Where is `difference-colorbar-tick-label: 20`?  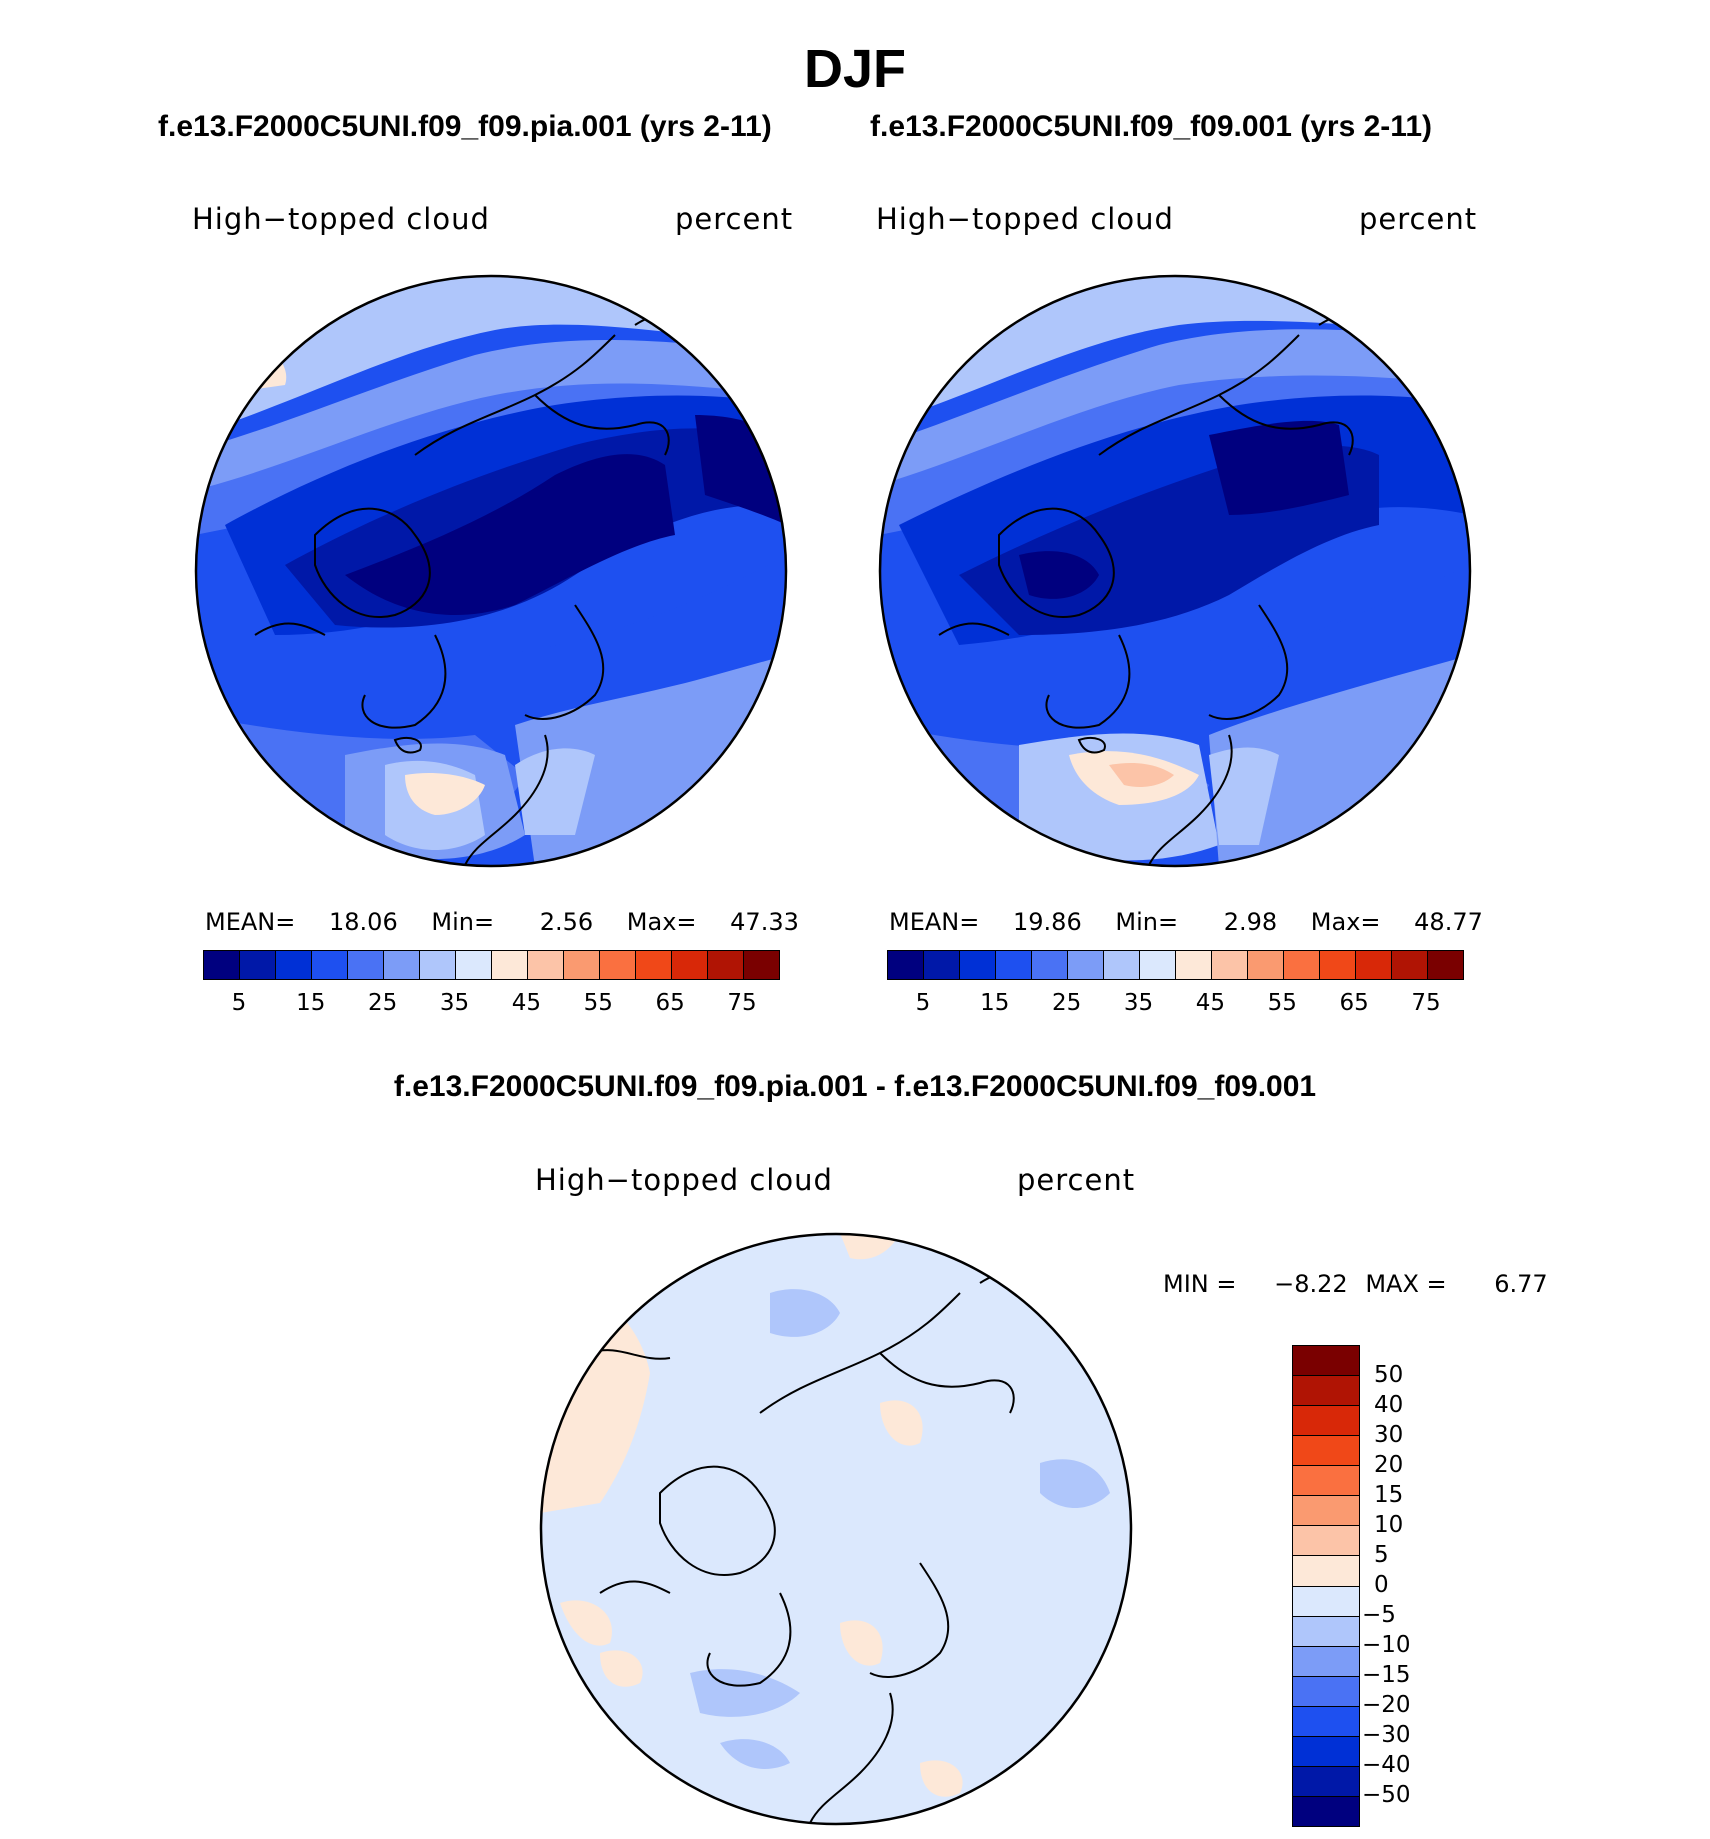 difference-colorbar-tick-label: 20 is located at coordinates (1389, 1465).